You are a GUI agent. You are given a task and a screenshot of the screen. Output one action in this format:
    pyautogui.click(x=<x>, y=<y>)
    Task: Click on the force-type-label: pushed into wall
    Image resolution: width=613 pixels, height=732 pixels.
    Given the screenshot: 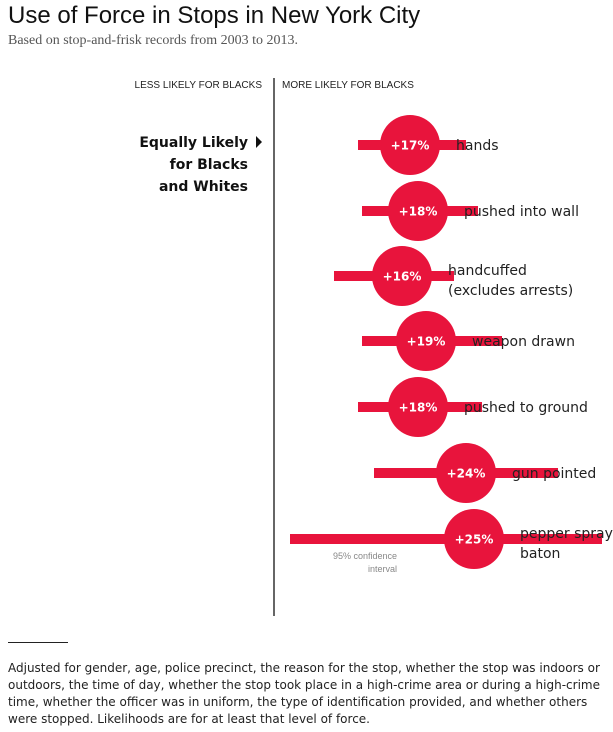 What is the action you would take?
    pyautogui.click(x=521, y=212)
    